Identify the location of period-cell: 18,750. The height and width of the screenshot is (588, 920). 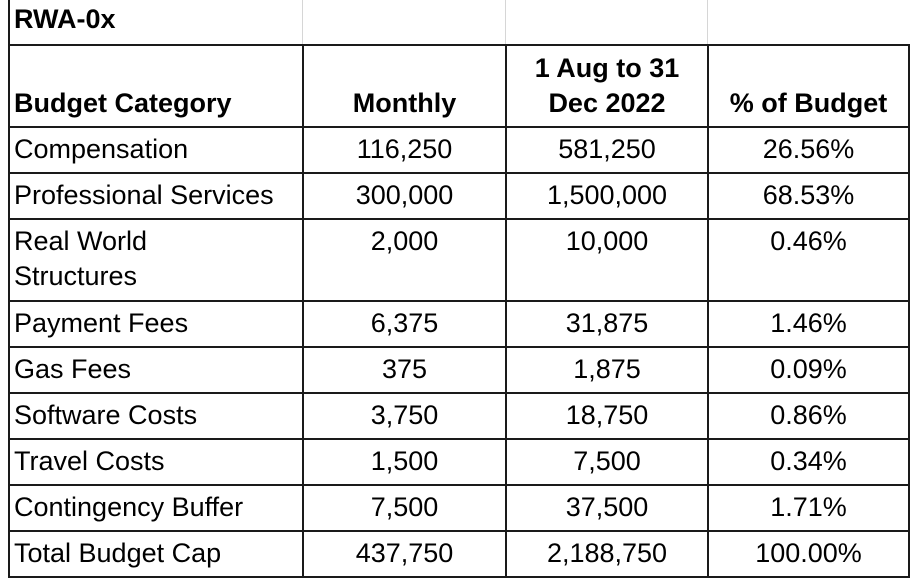
(607, 415).